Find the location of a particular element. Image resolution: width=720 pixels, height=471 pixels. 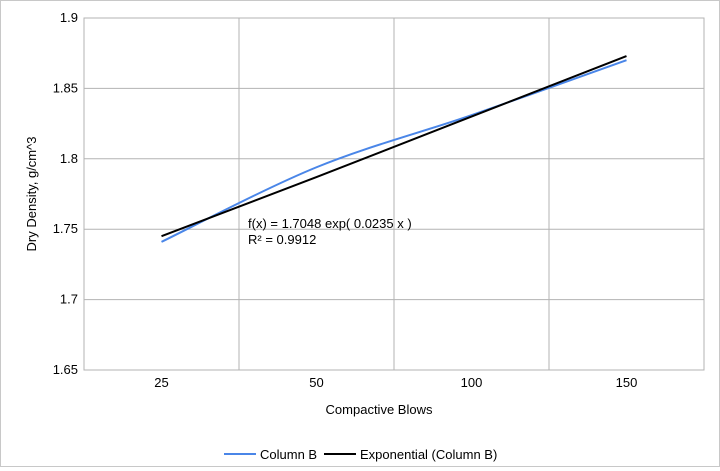

y-tick-label: 1.9 is located at coordinates (69, 17).